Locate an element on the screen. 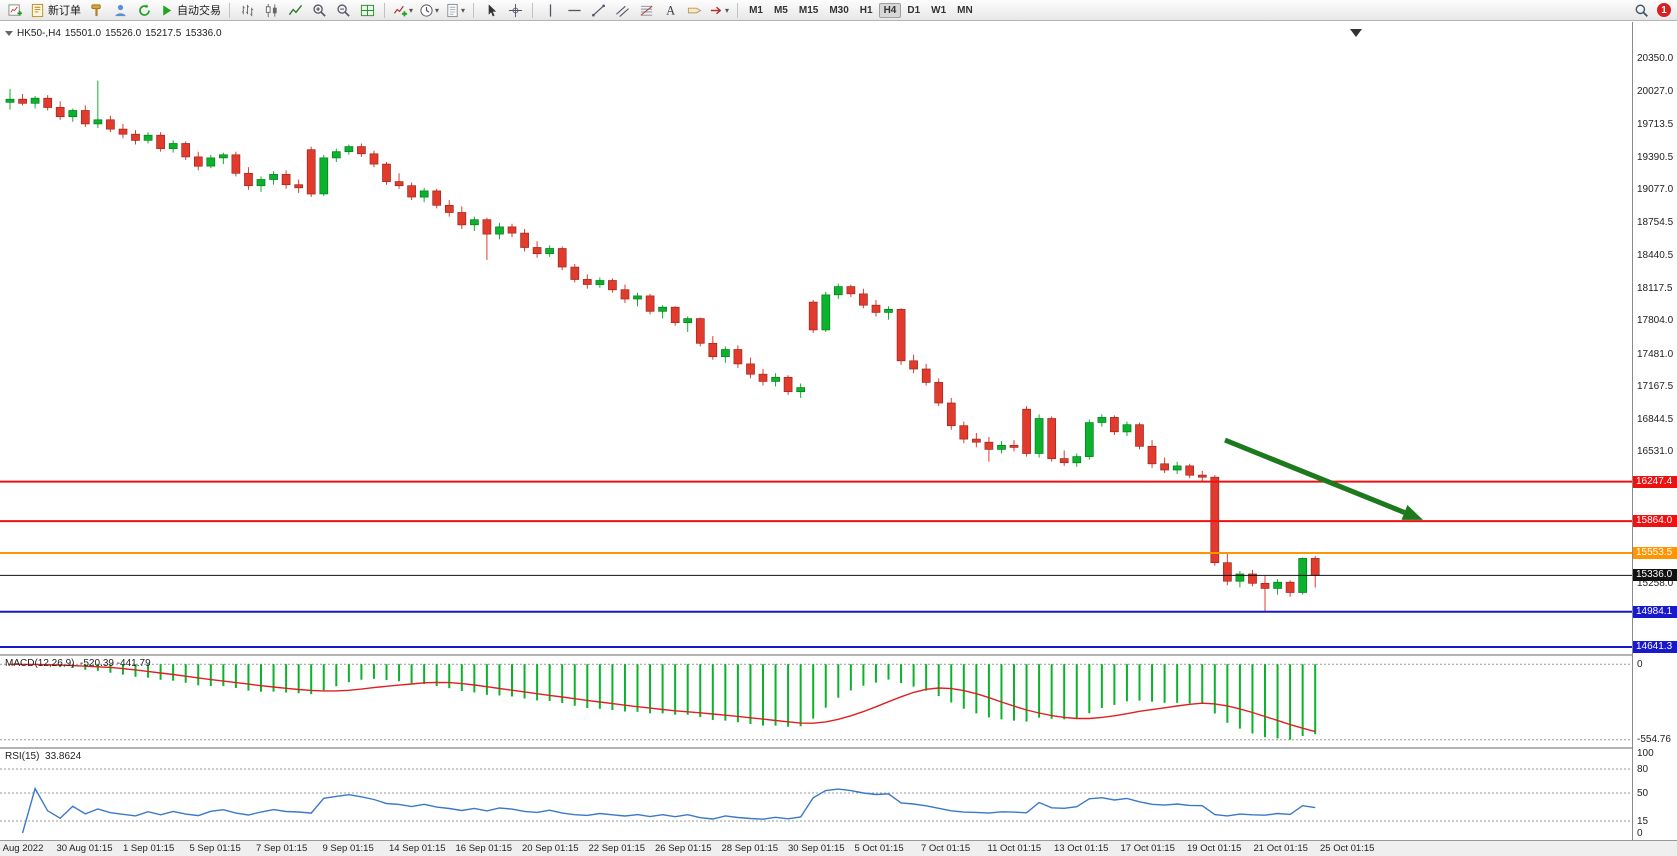 The height and width of the screenshot is (856, 1677). time-tick: 9 Sep 01:15 is located at coordinates (348, 848).